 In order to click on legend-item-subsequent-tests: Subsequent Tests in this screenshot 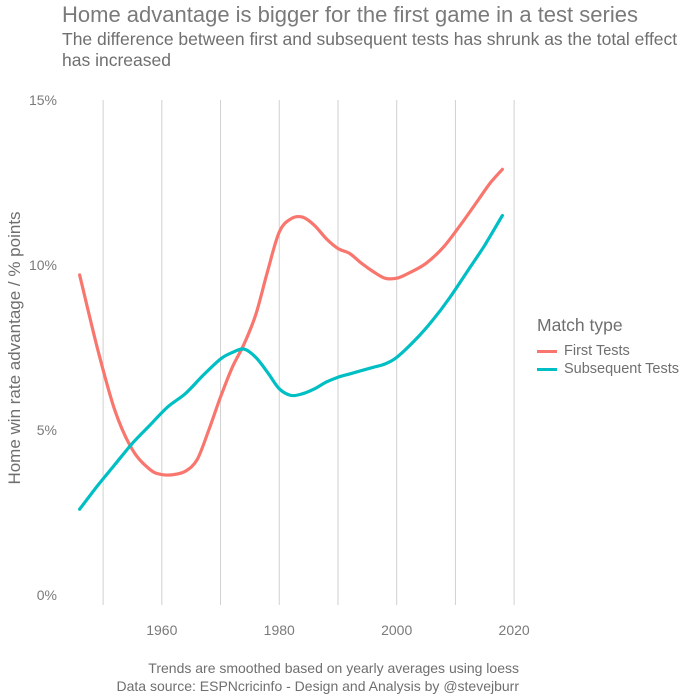, I will do `click(608, 369)`.